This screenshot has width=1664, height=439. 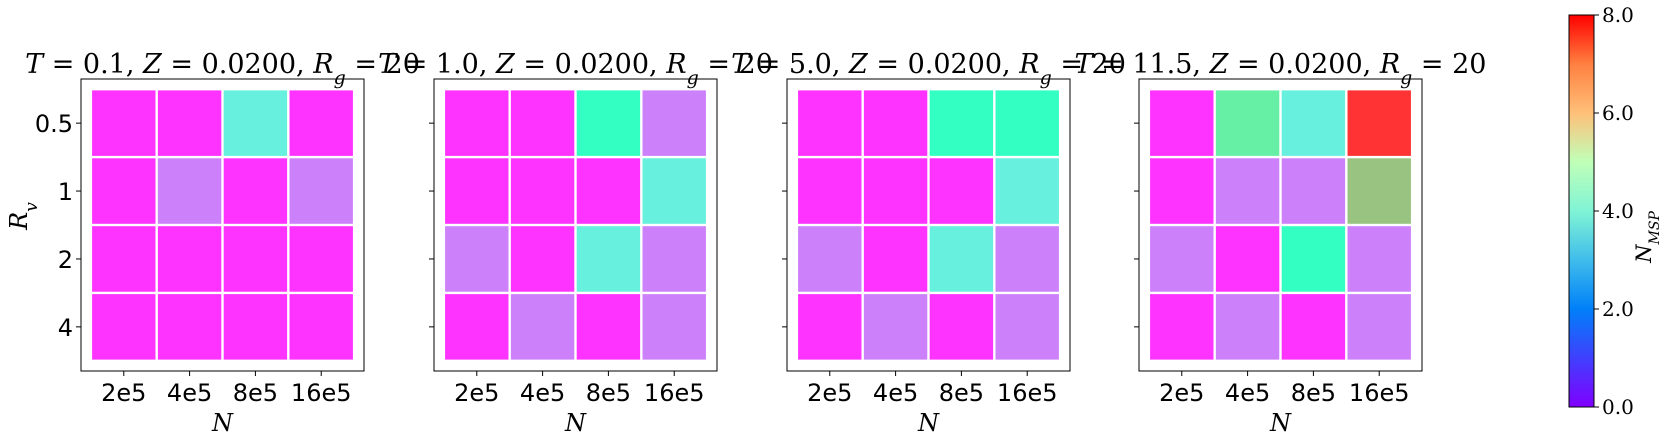 What do you see at coordinates (1647, 237) in the screenshot?
I see `colorbar-label: NMSP` at bounding box center [1647, 237].